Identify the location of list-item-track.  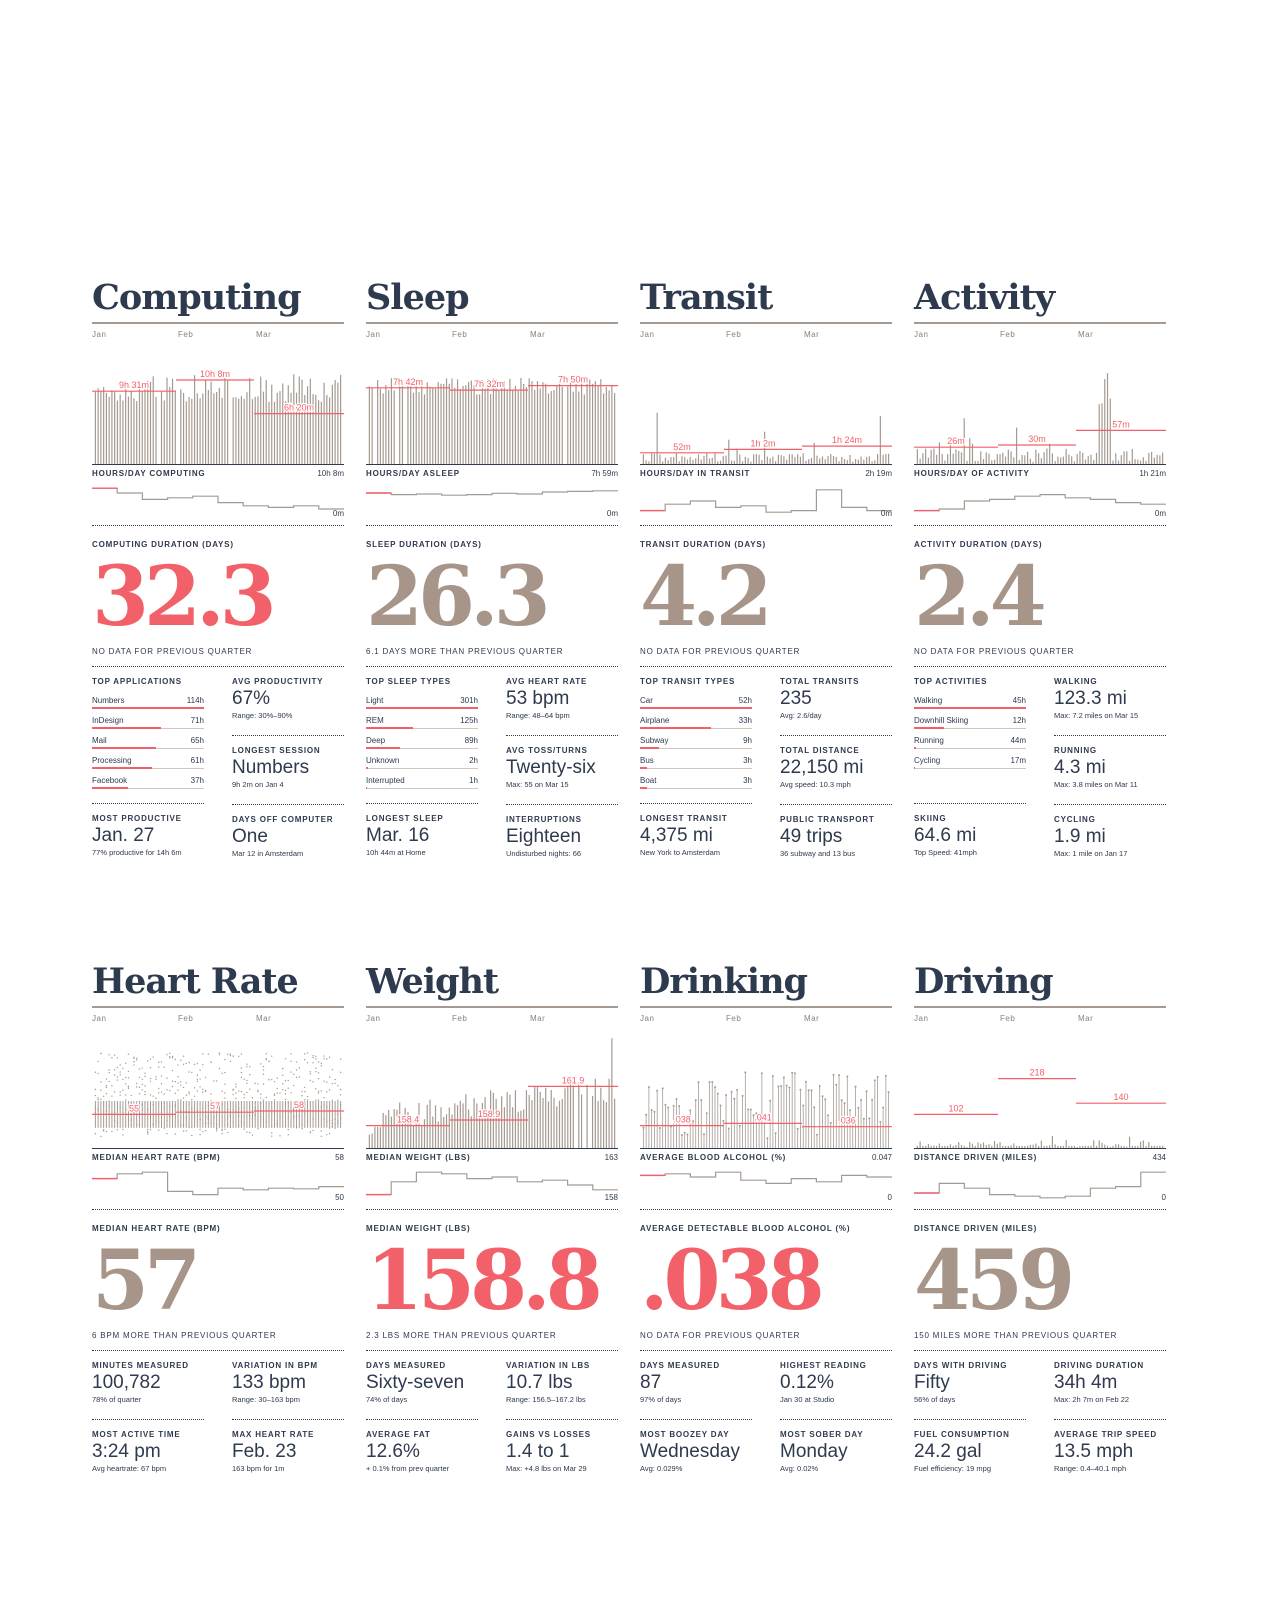
(970, 728).